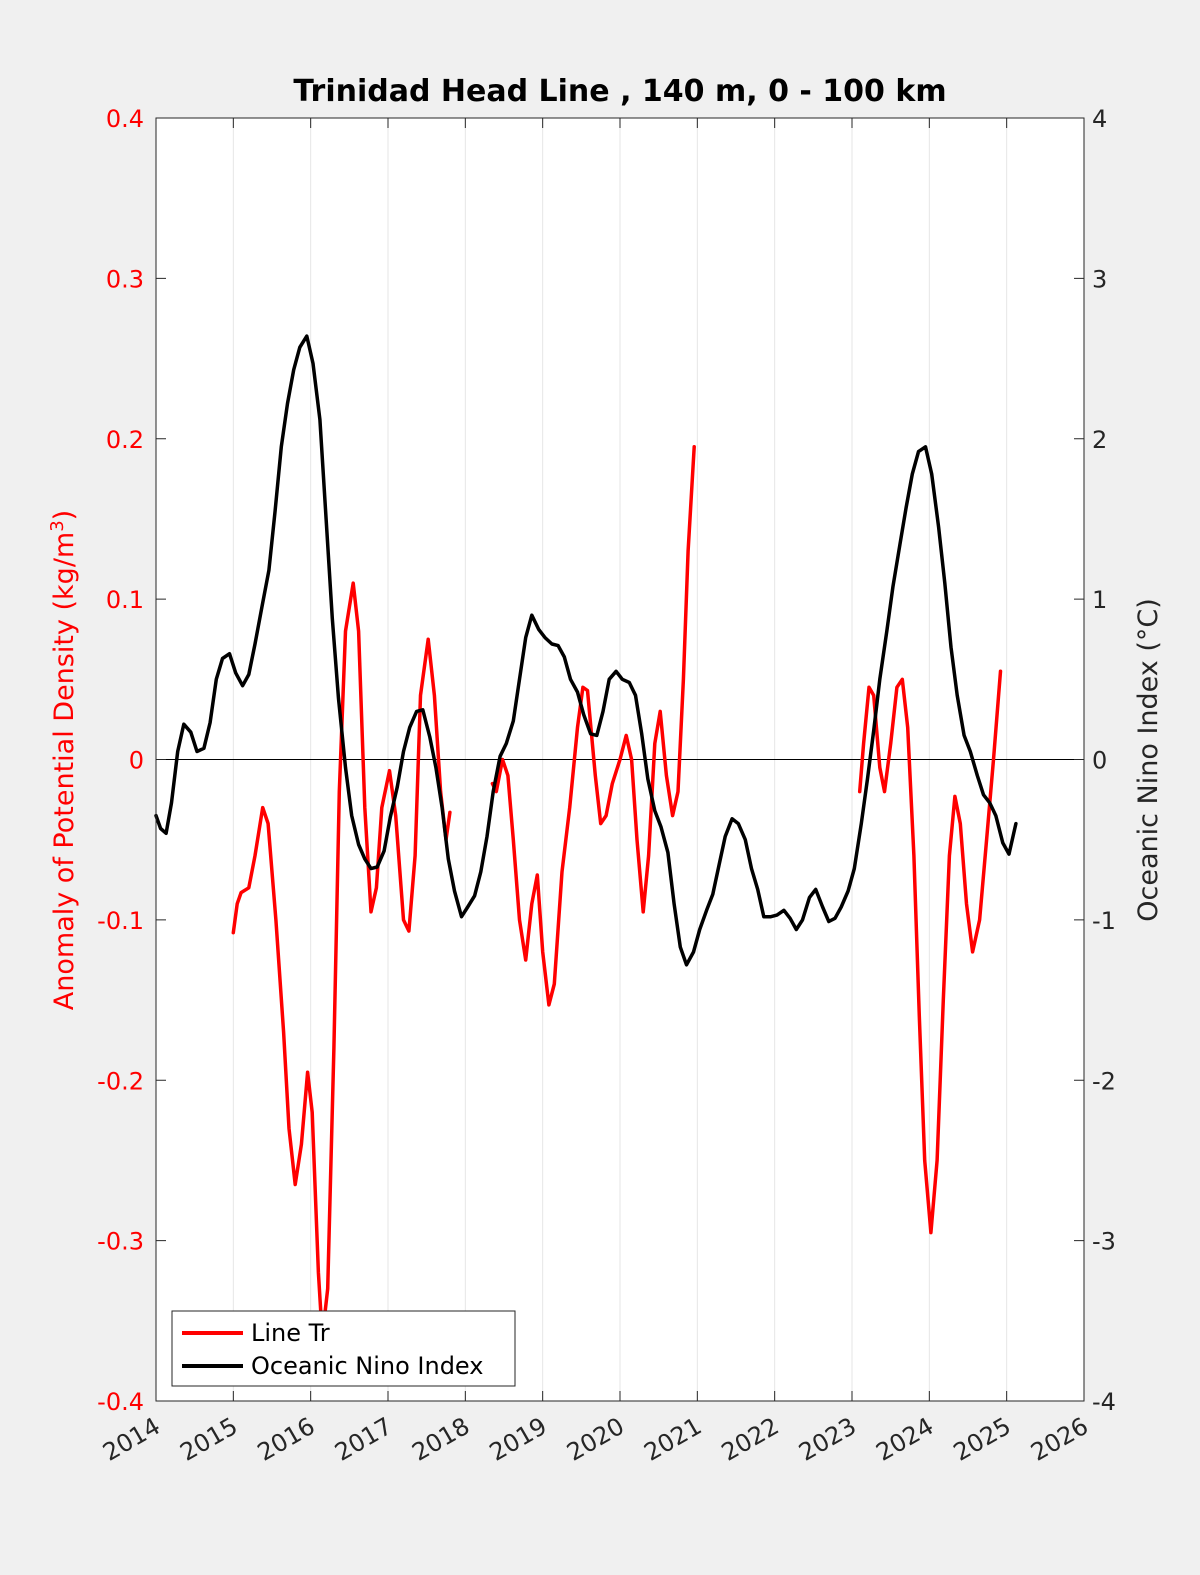  Describe the element at coordinates (1104, 921) in the screenshot. I see `y-right-tick-label: -1` at that location.